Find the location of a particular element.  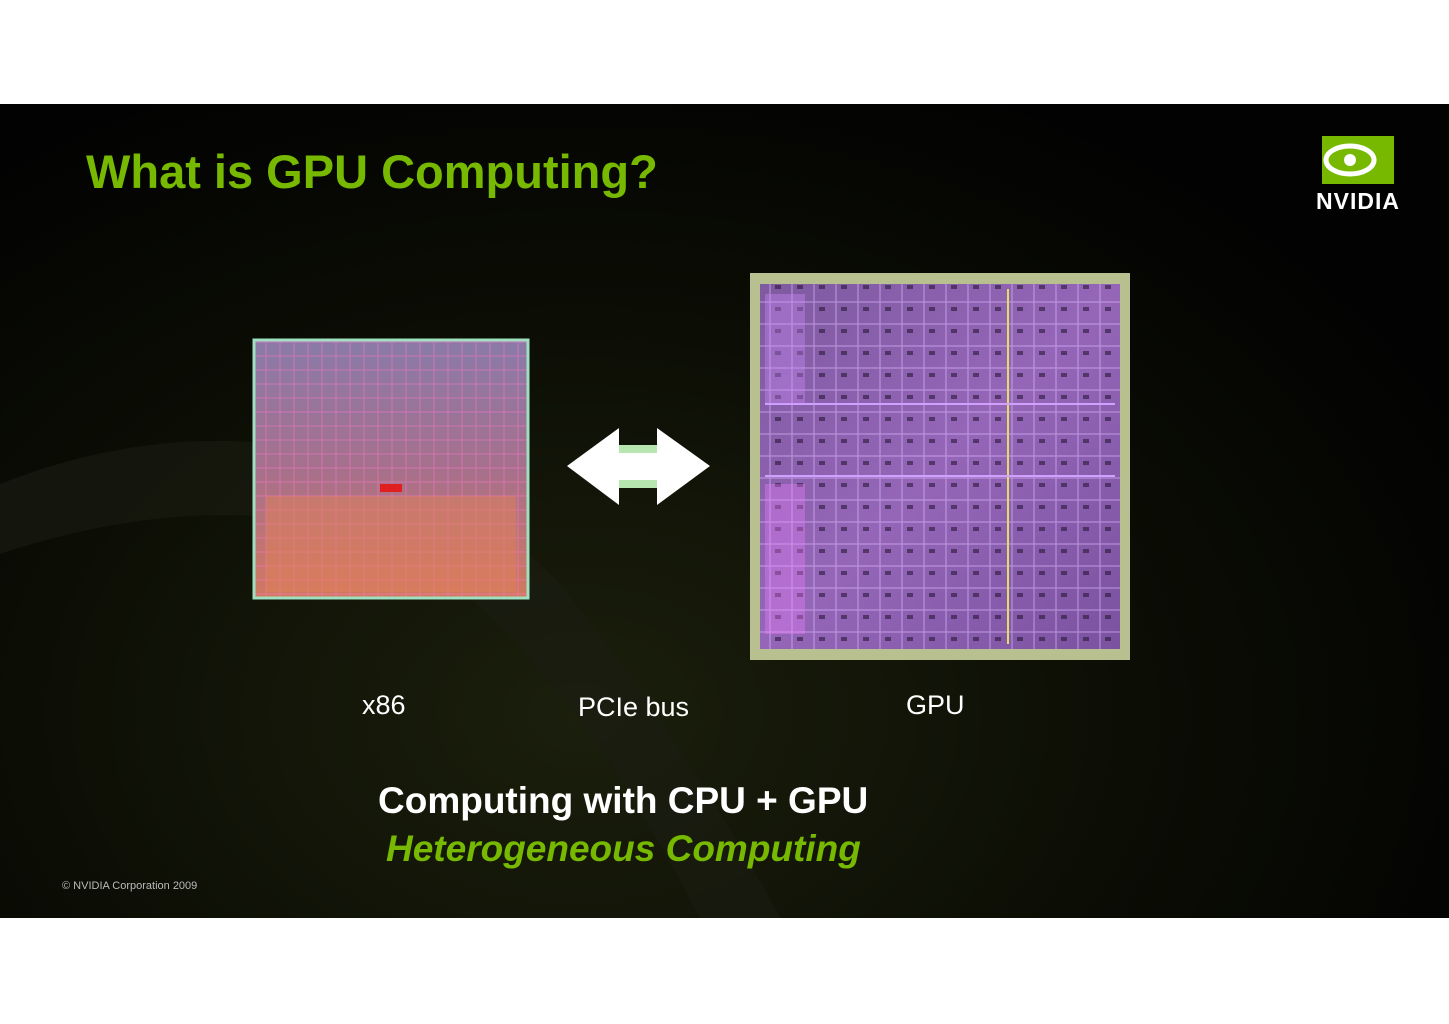

nvidia-eye-logo is located at coordinates (1358, 160).